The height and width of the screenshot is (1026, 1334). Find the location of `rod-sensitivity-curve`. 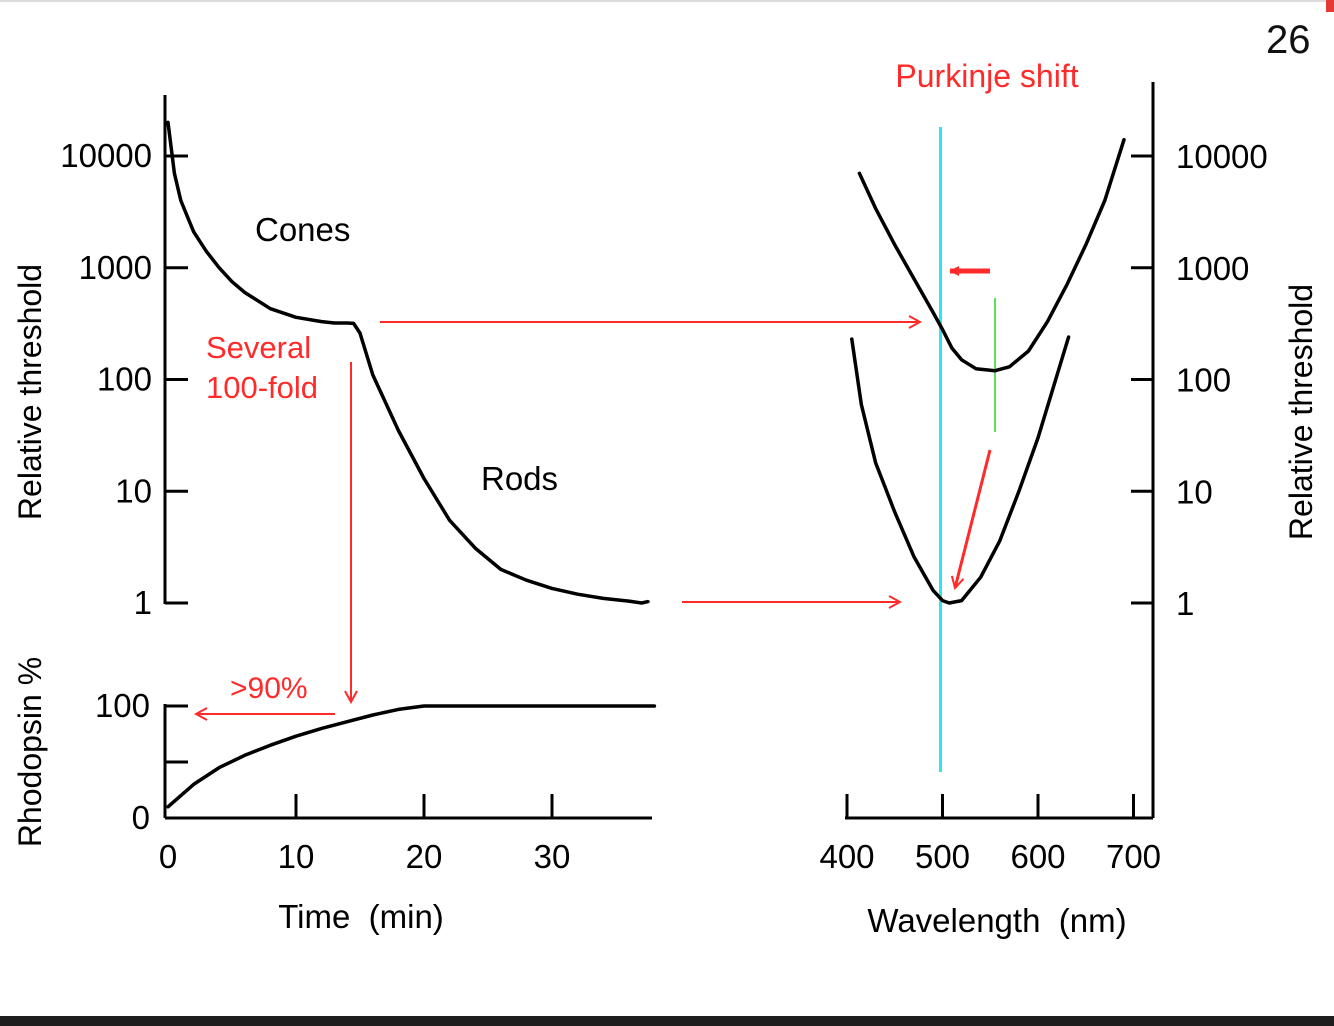

rod-sensitivity-curve is located at coordinates (960, 470).